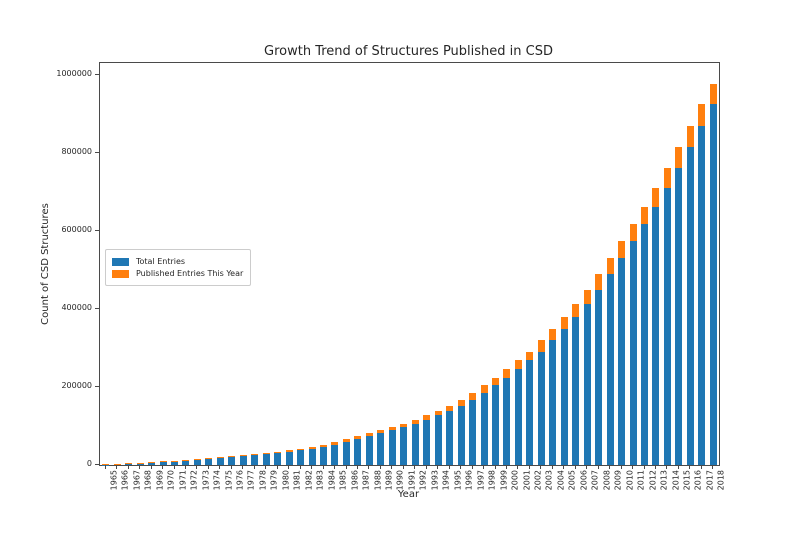  Describe the element at coordinates (186, 462) in the screenshot. I see `bar-total-1972` at that location.